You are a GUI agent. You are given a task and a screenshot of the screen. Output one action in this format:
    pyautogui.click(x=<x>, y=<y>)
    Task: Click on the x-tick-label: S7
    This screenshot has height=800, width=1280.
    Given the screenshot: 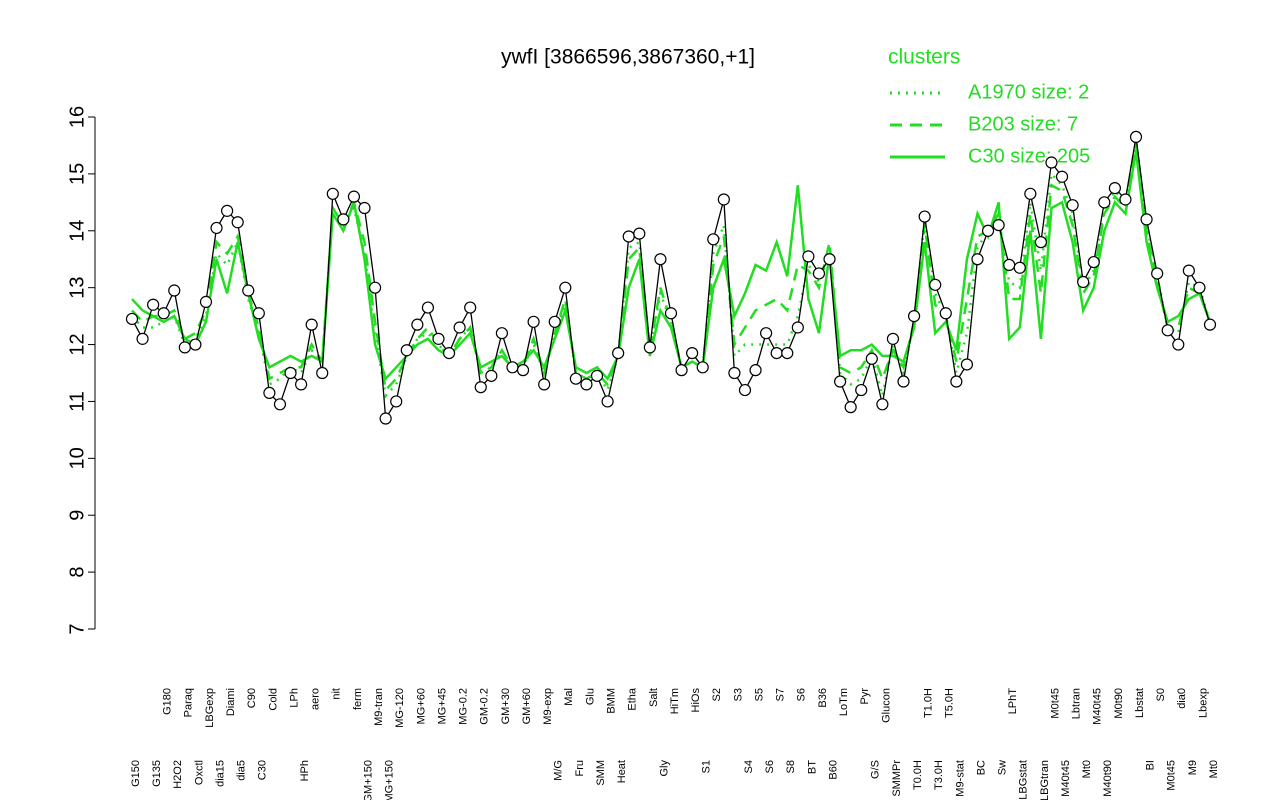 What is the action you would take?
    pyautogui.click(x=781, y=694)
    